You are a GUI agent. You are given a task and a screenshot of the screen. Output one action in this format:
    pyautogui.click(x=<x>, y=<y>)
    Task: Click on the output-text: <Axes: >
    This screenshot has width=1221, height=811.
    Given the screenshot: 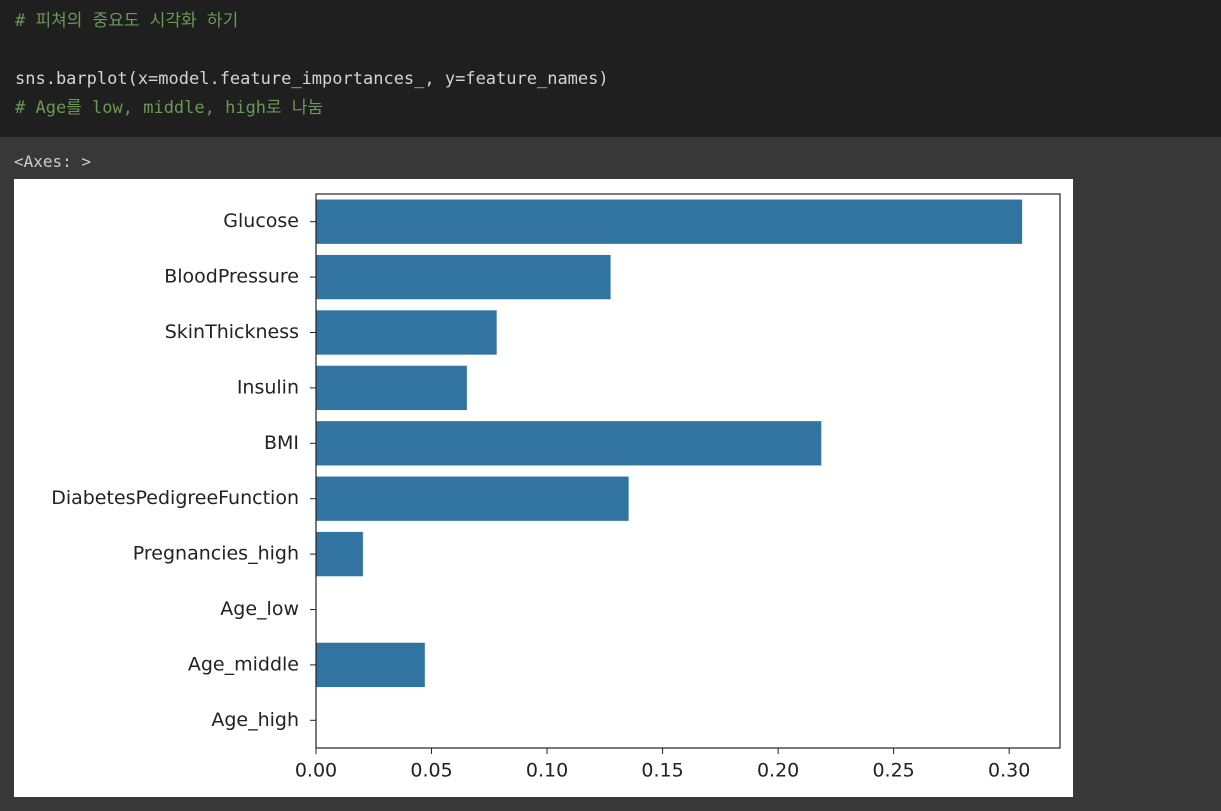 What is the action you would take?
    pyautogui.click(x=53, y=161)
    